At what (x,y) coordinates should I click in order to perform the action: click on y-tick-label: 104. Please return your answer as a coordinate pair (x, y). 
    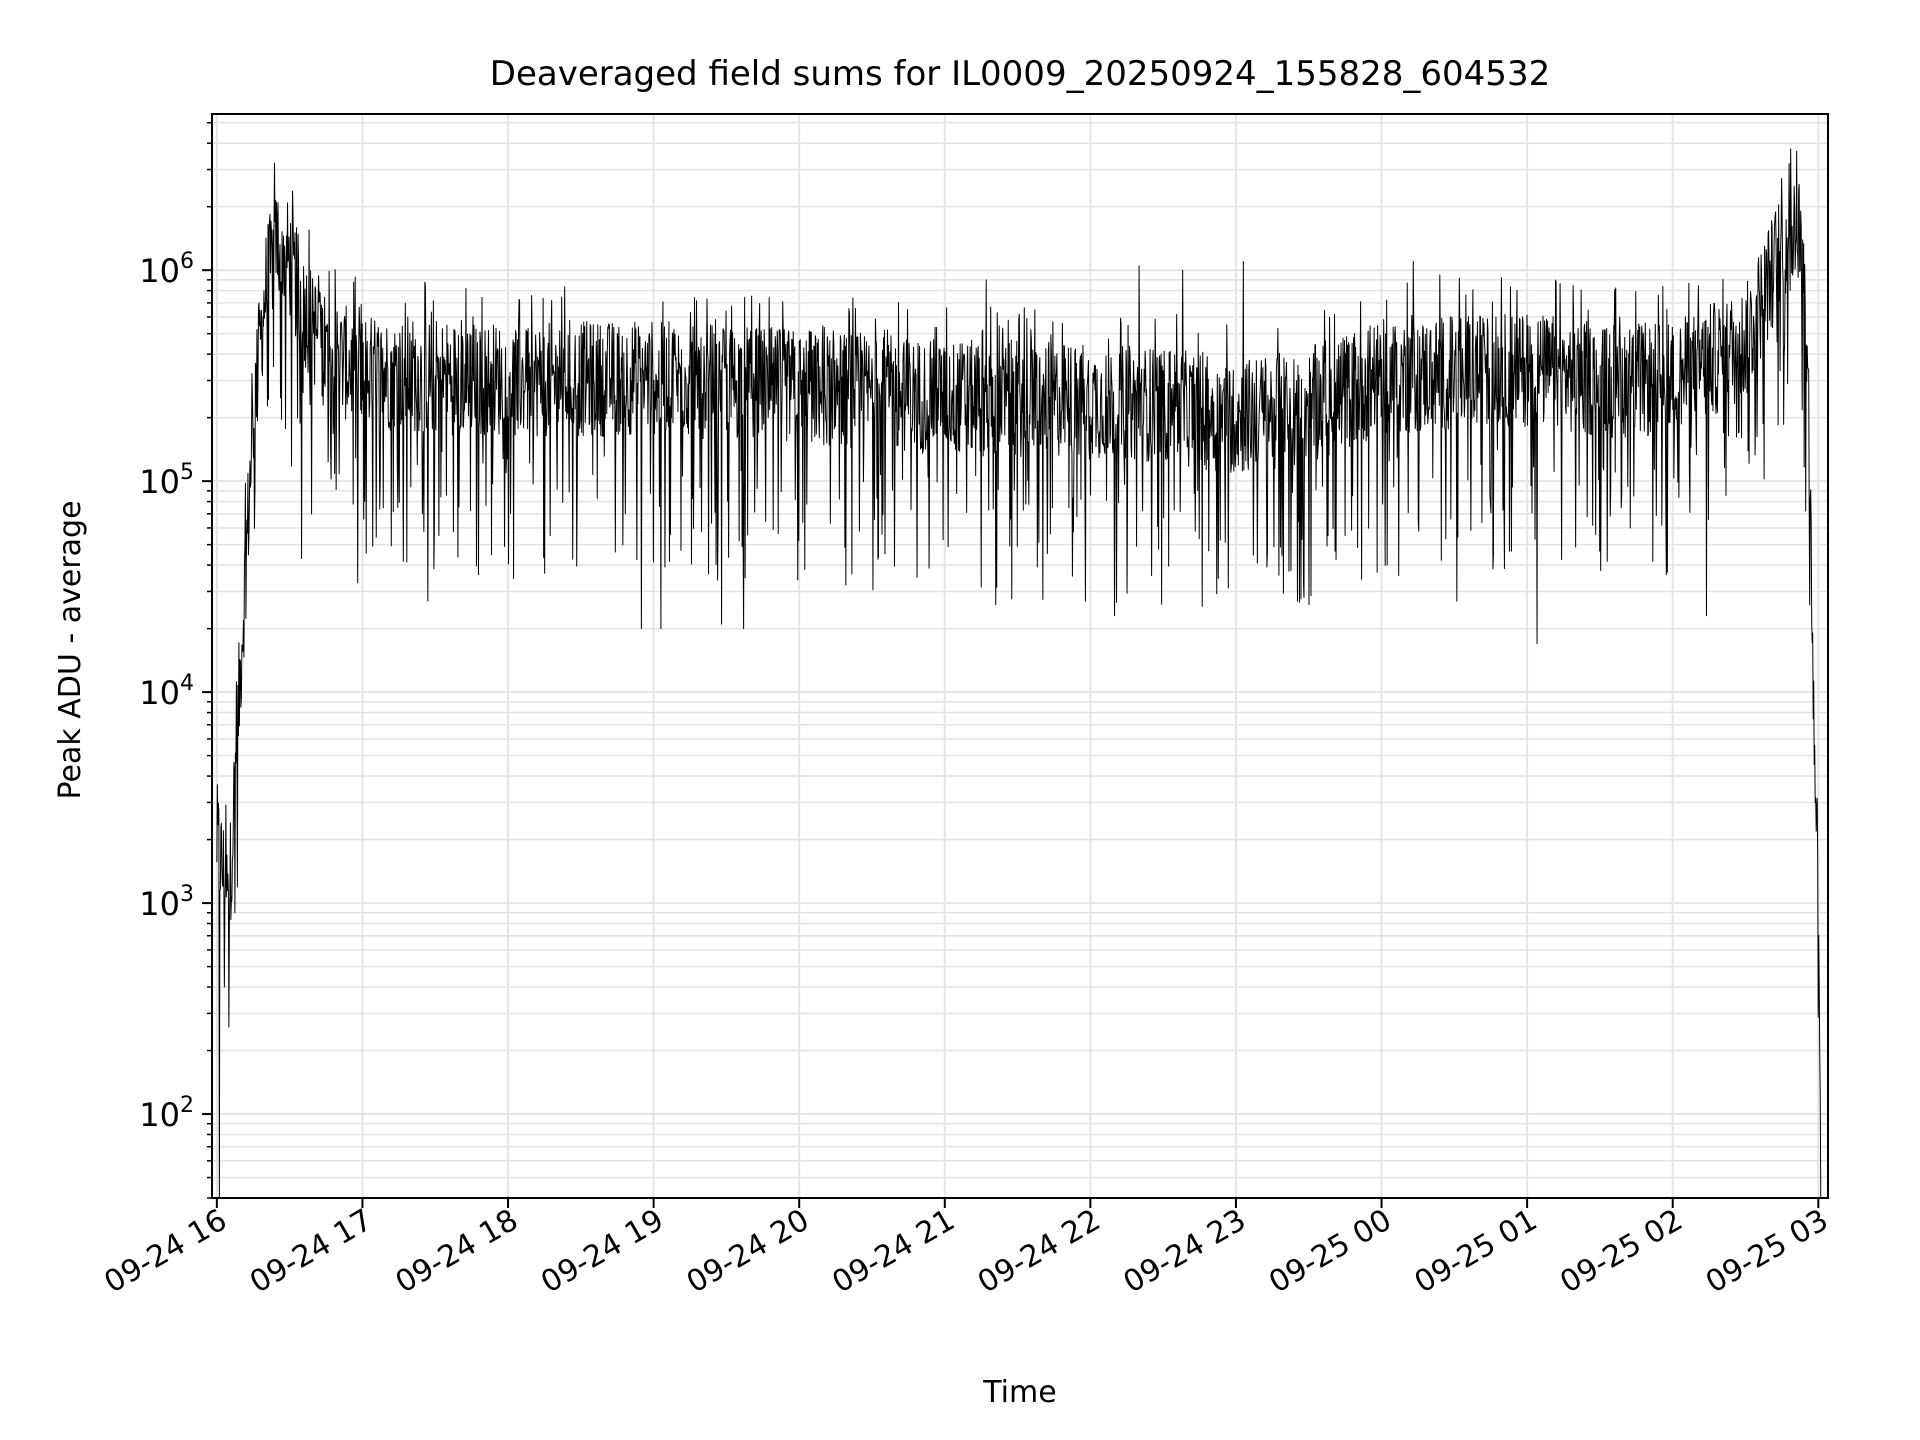
    Looking at the image, I should click on (166, 691).